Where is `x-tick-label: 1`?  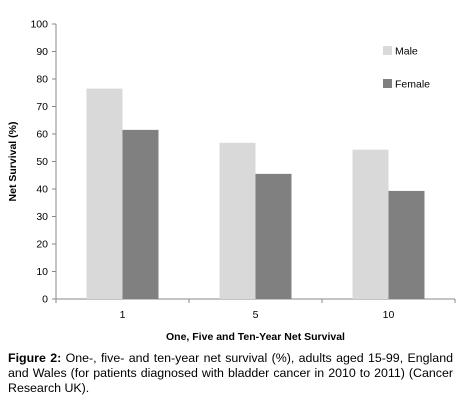
x-tick-label: 1 is located at coordinates (123, 315).